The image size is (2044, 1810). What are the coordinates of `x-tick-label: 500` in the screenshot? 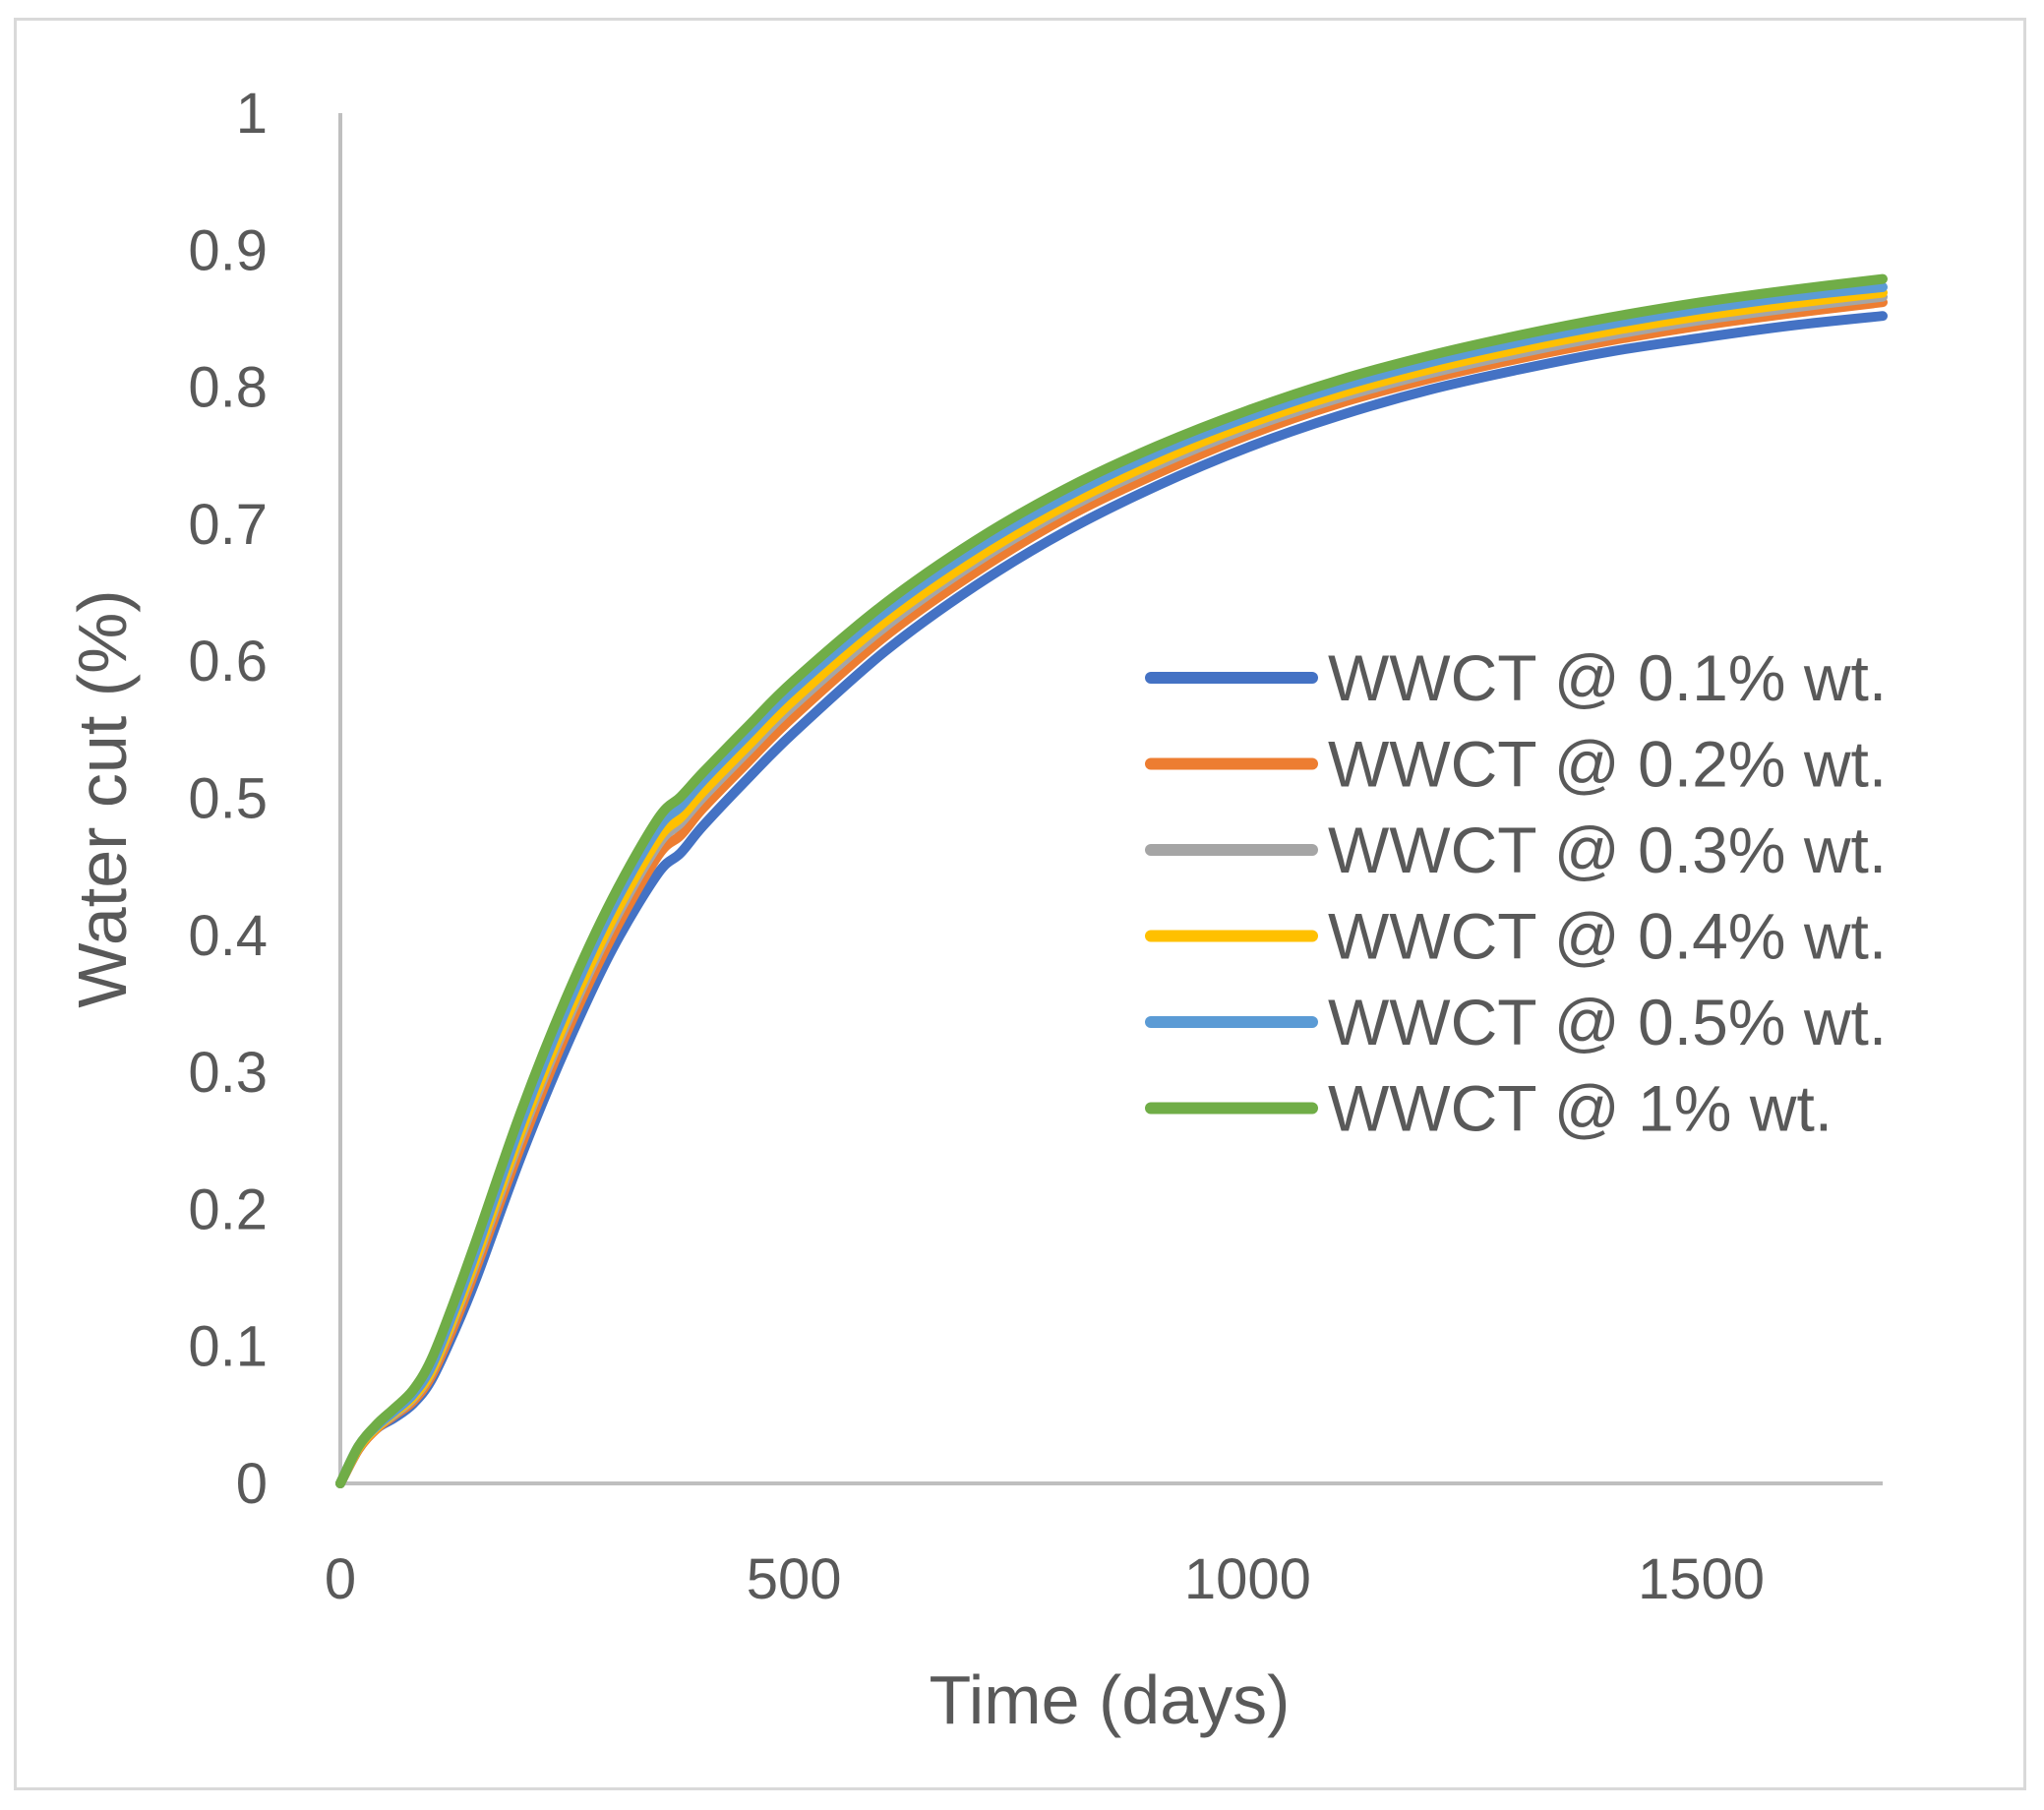 It's located at (794, 1579).